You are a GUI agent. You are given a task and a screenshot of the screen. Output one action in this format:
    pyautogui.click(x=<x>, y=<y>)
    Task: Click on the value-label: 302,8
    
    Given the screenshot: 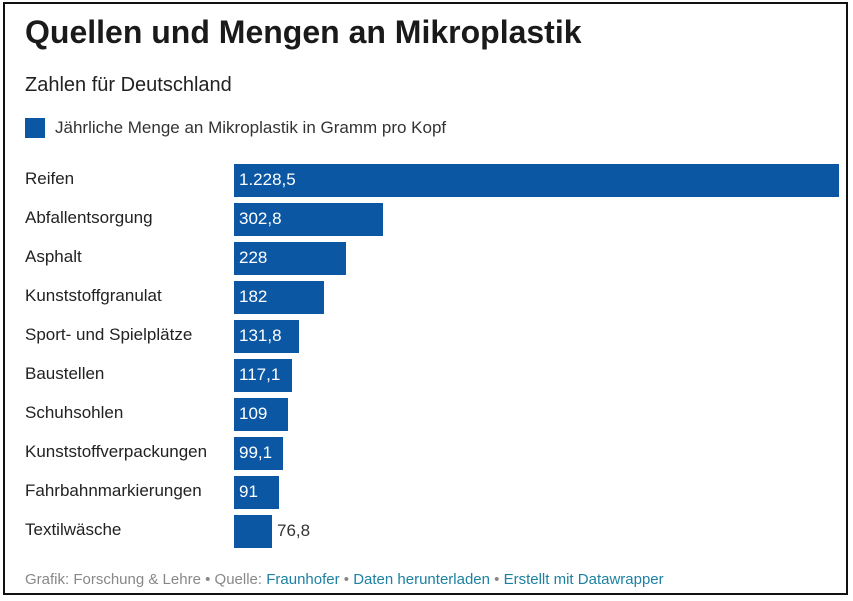 What is the action you would take?
    pyautogui.click(x=260, y=218)
    